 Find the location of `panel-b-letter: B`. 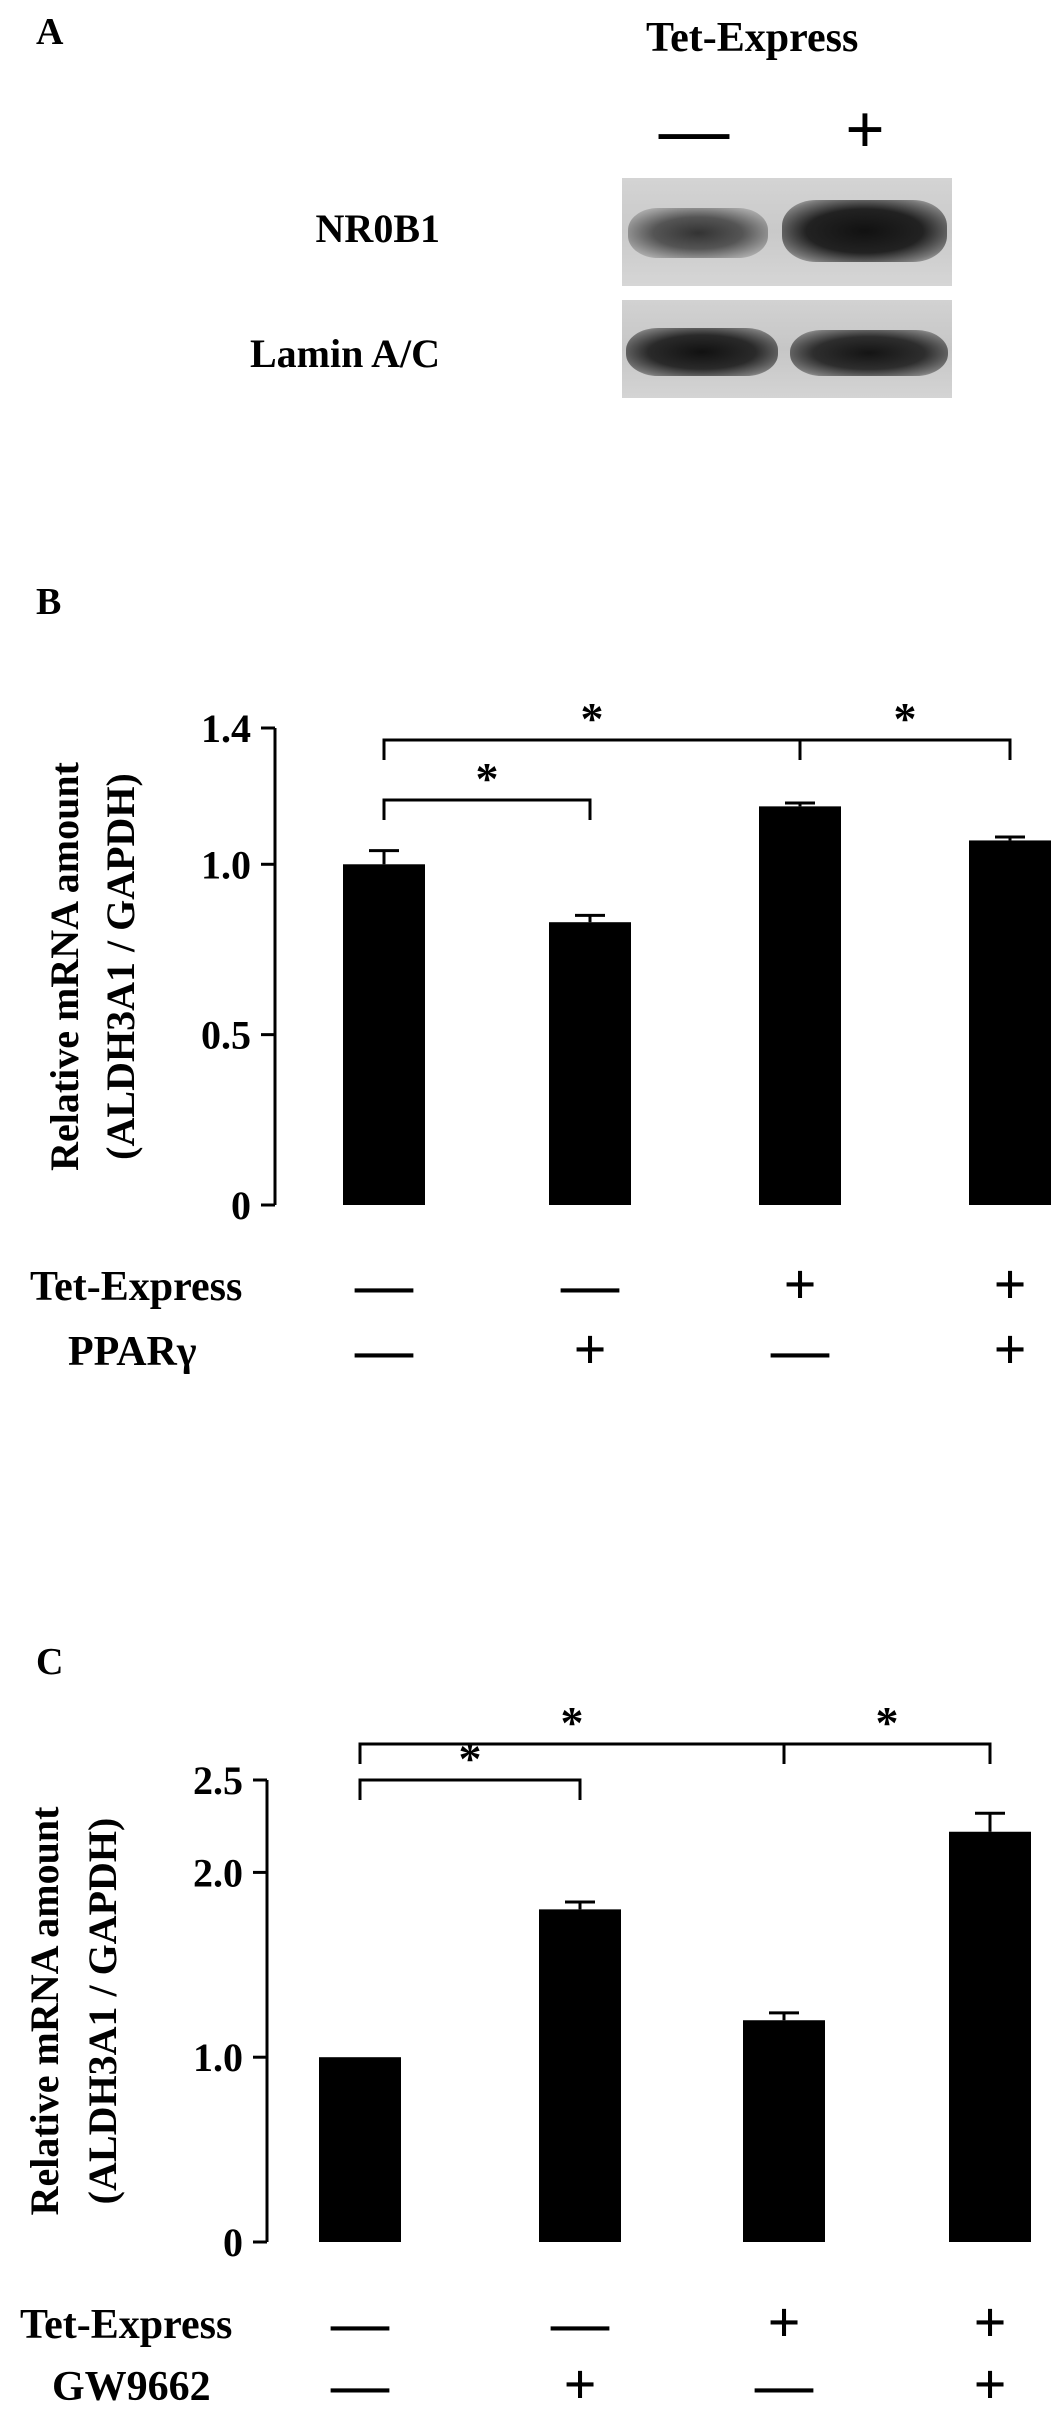

panel-b-letter: B is located at coordinates (49, 602).